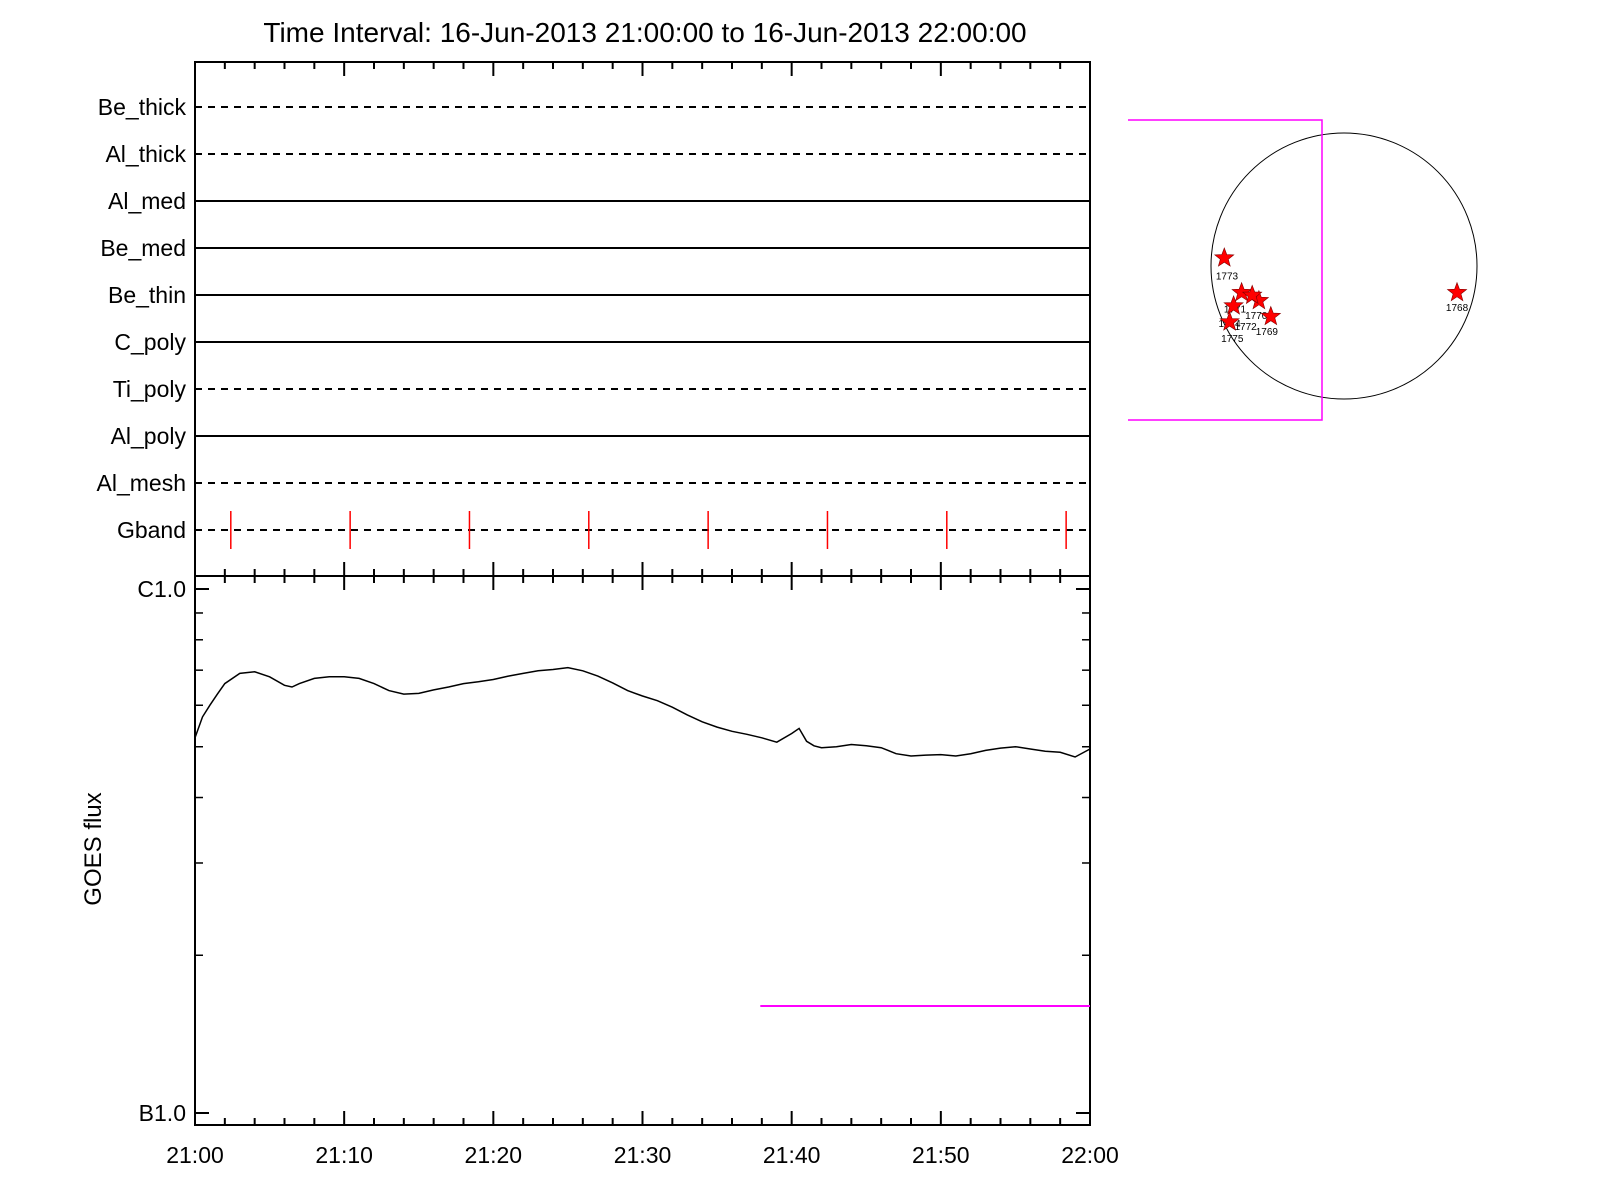 The image size is (1600, 1200). I want to click on channel-label: Al_mesh, so click(141, 483).